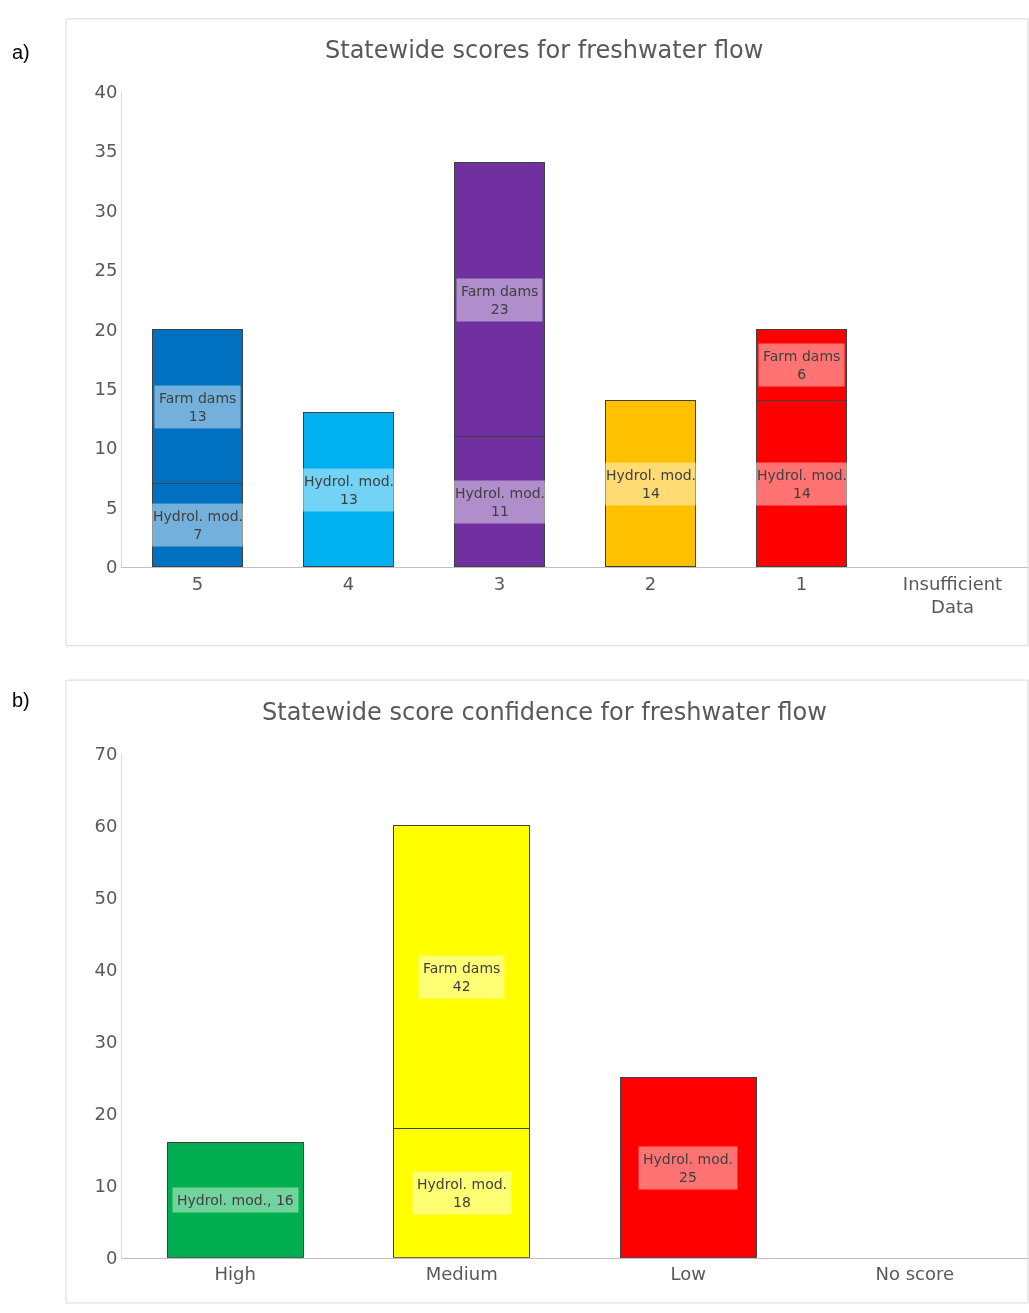 This screenshot has height=1313, width=1029. Describe the element at coordinates (106, 754) in the screenshot. I see `y-tick-label: 70` at that location.